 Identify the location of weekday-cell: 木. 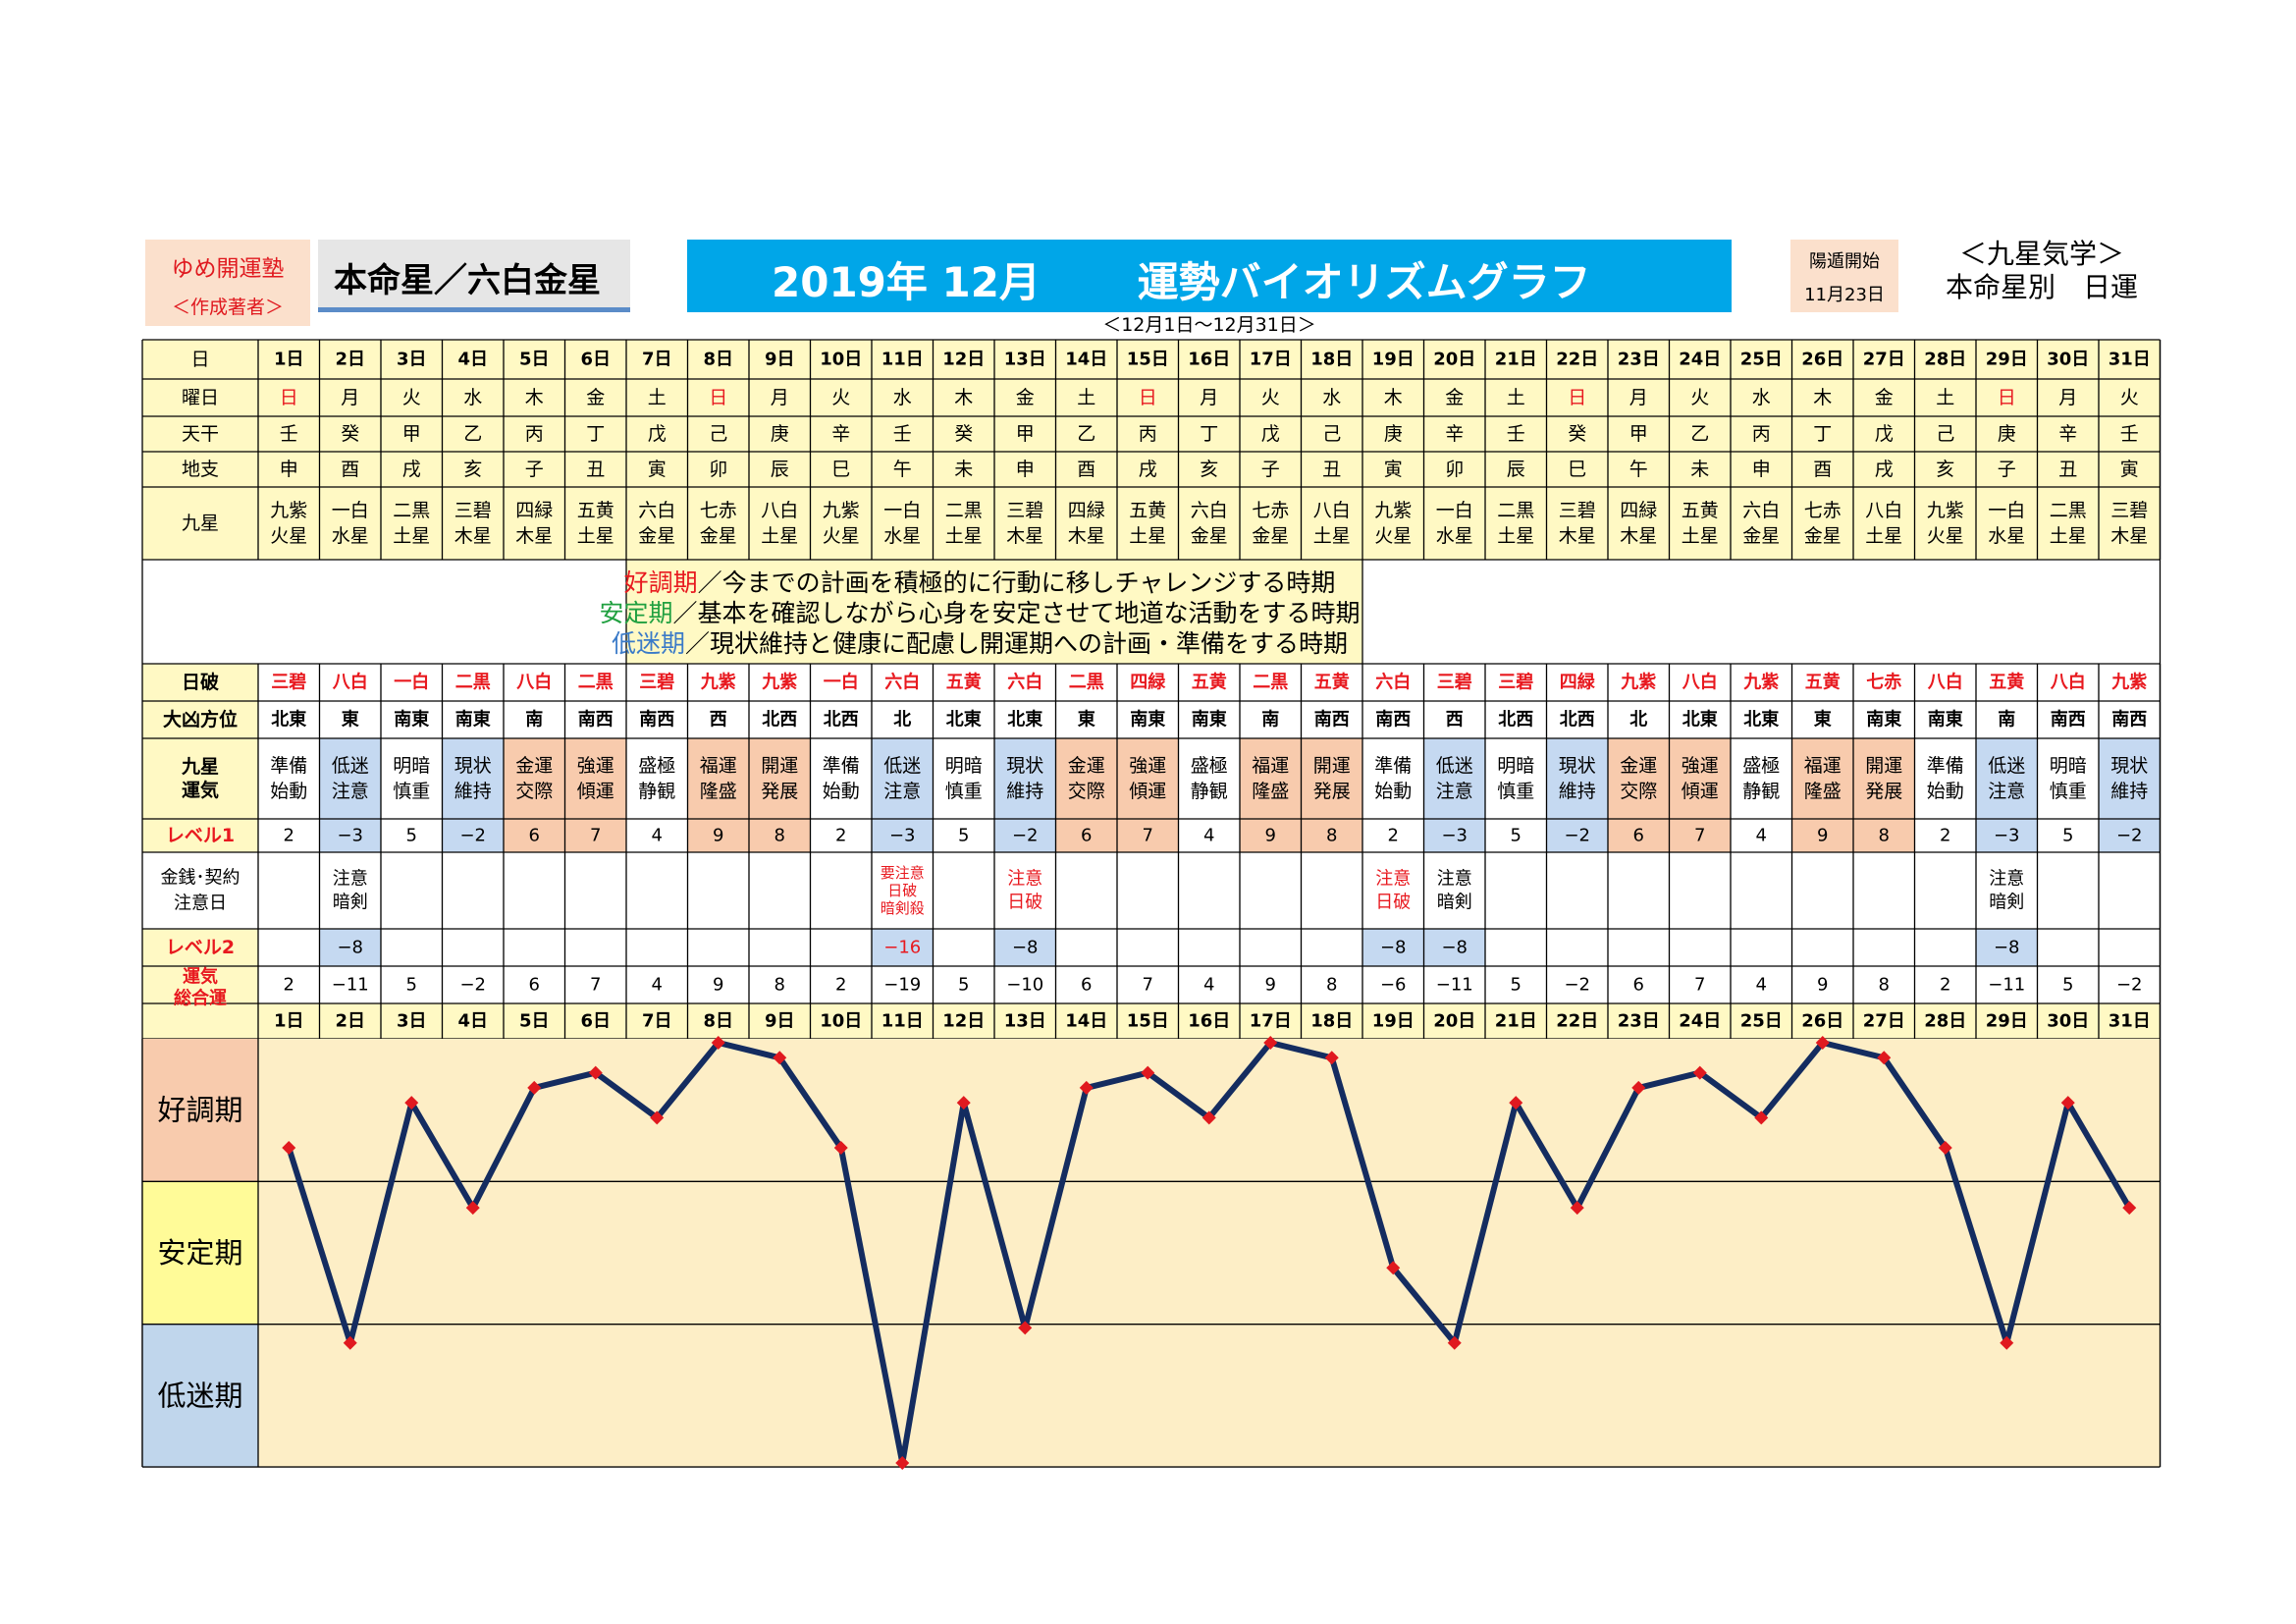
(964, 397).